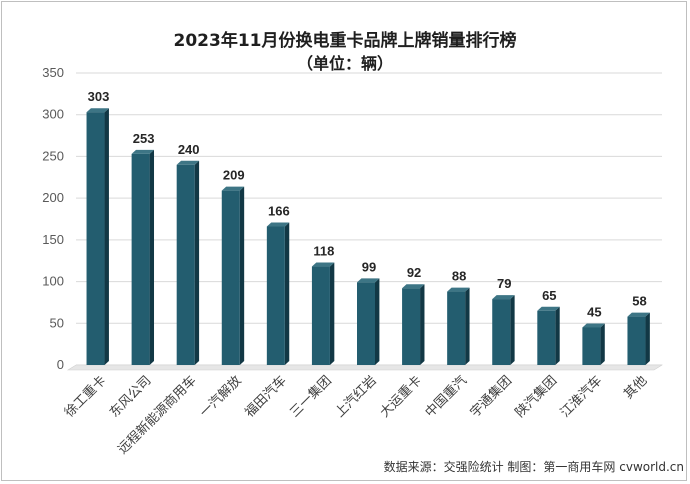 The width and height of the screenshot is (690, 484). Describe the element at coordinates (365, 367) in the screenshot. I see `chart-floor` at that location.